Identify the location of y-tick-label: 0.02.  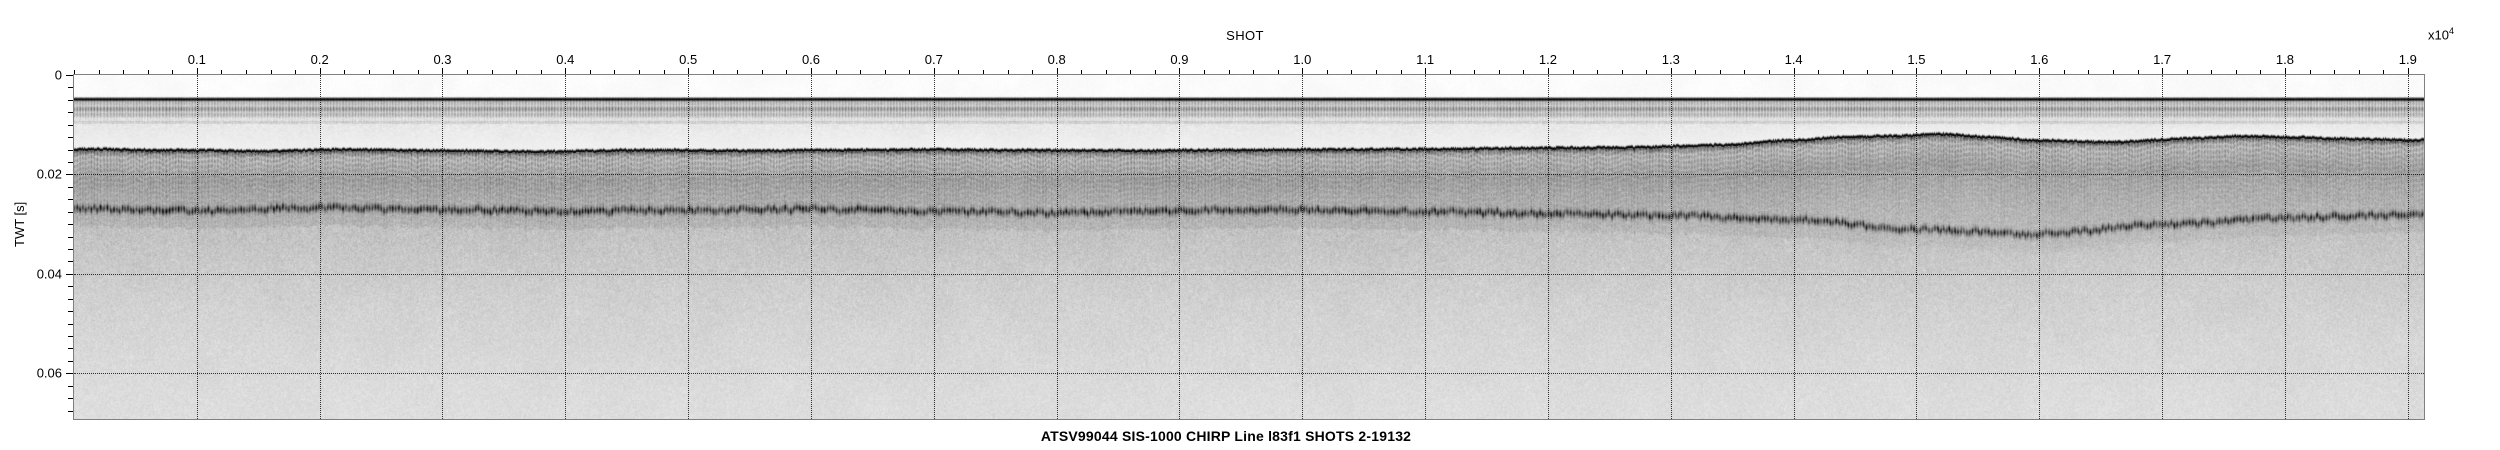
(49, 174).